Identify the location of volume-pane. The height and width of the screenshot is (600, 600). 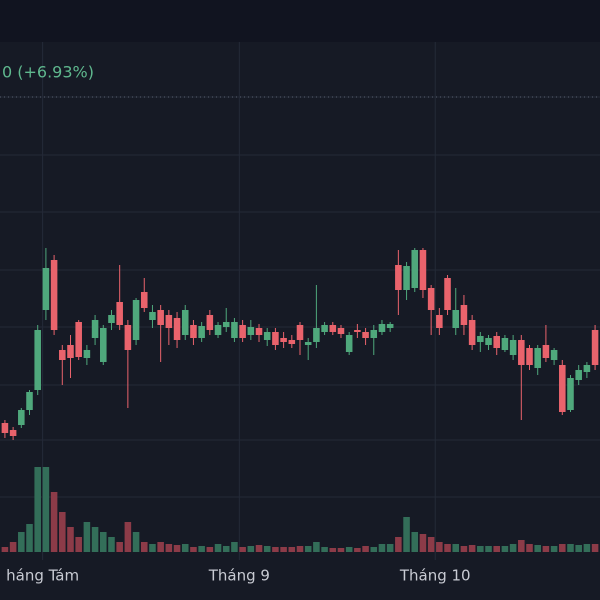
(300, 509).